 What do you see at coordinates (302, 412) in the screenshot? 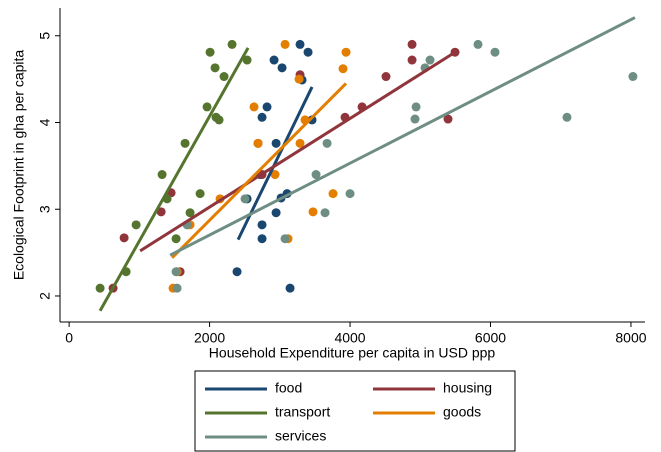
I see `legend-label: transport` at bounding box center [302, 412].